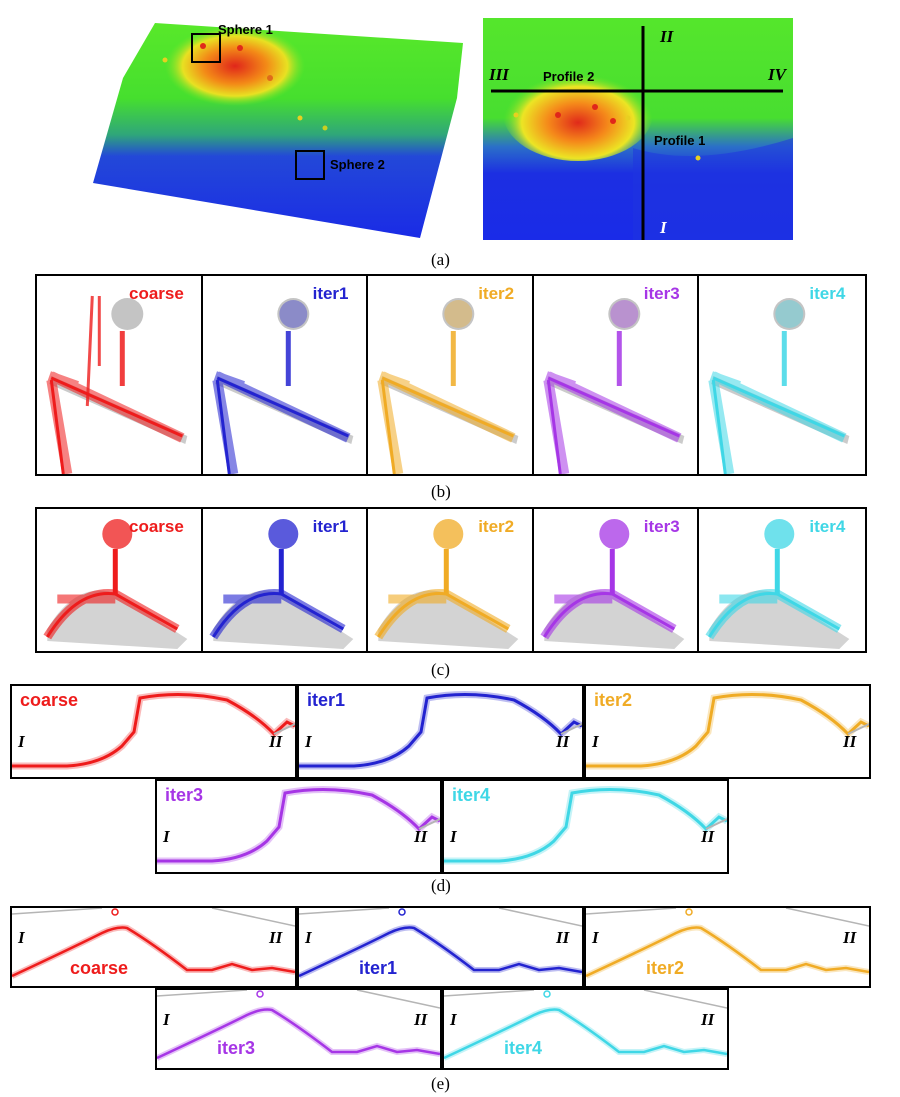  What do you see at coordinates (156, 526) in the screenshot?
I see `label3d-coarse: coarse` at bounding box center [156, 526].